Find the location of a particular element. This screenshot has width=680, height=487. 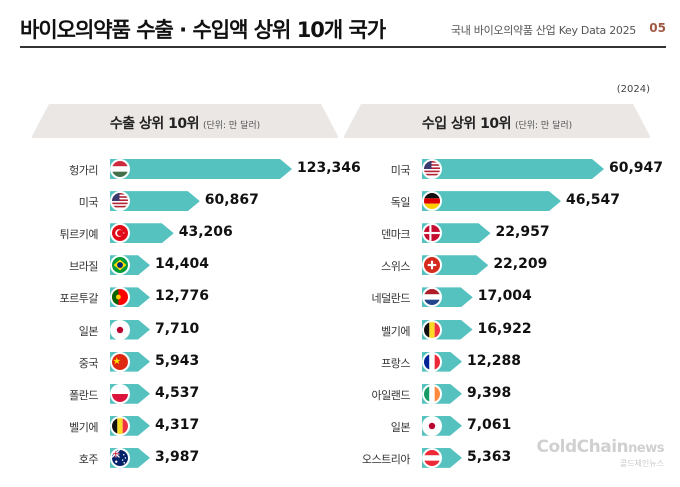

bar-row: 아일랜드 9,398 is located at coordinates (497, 394).